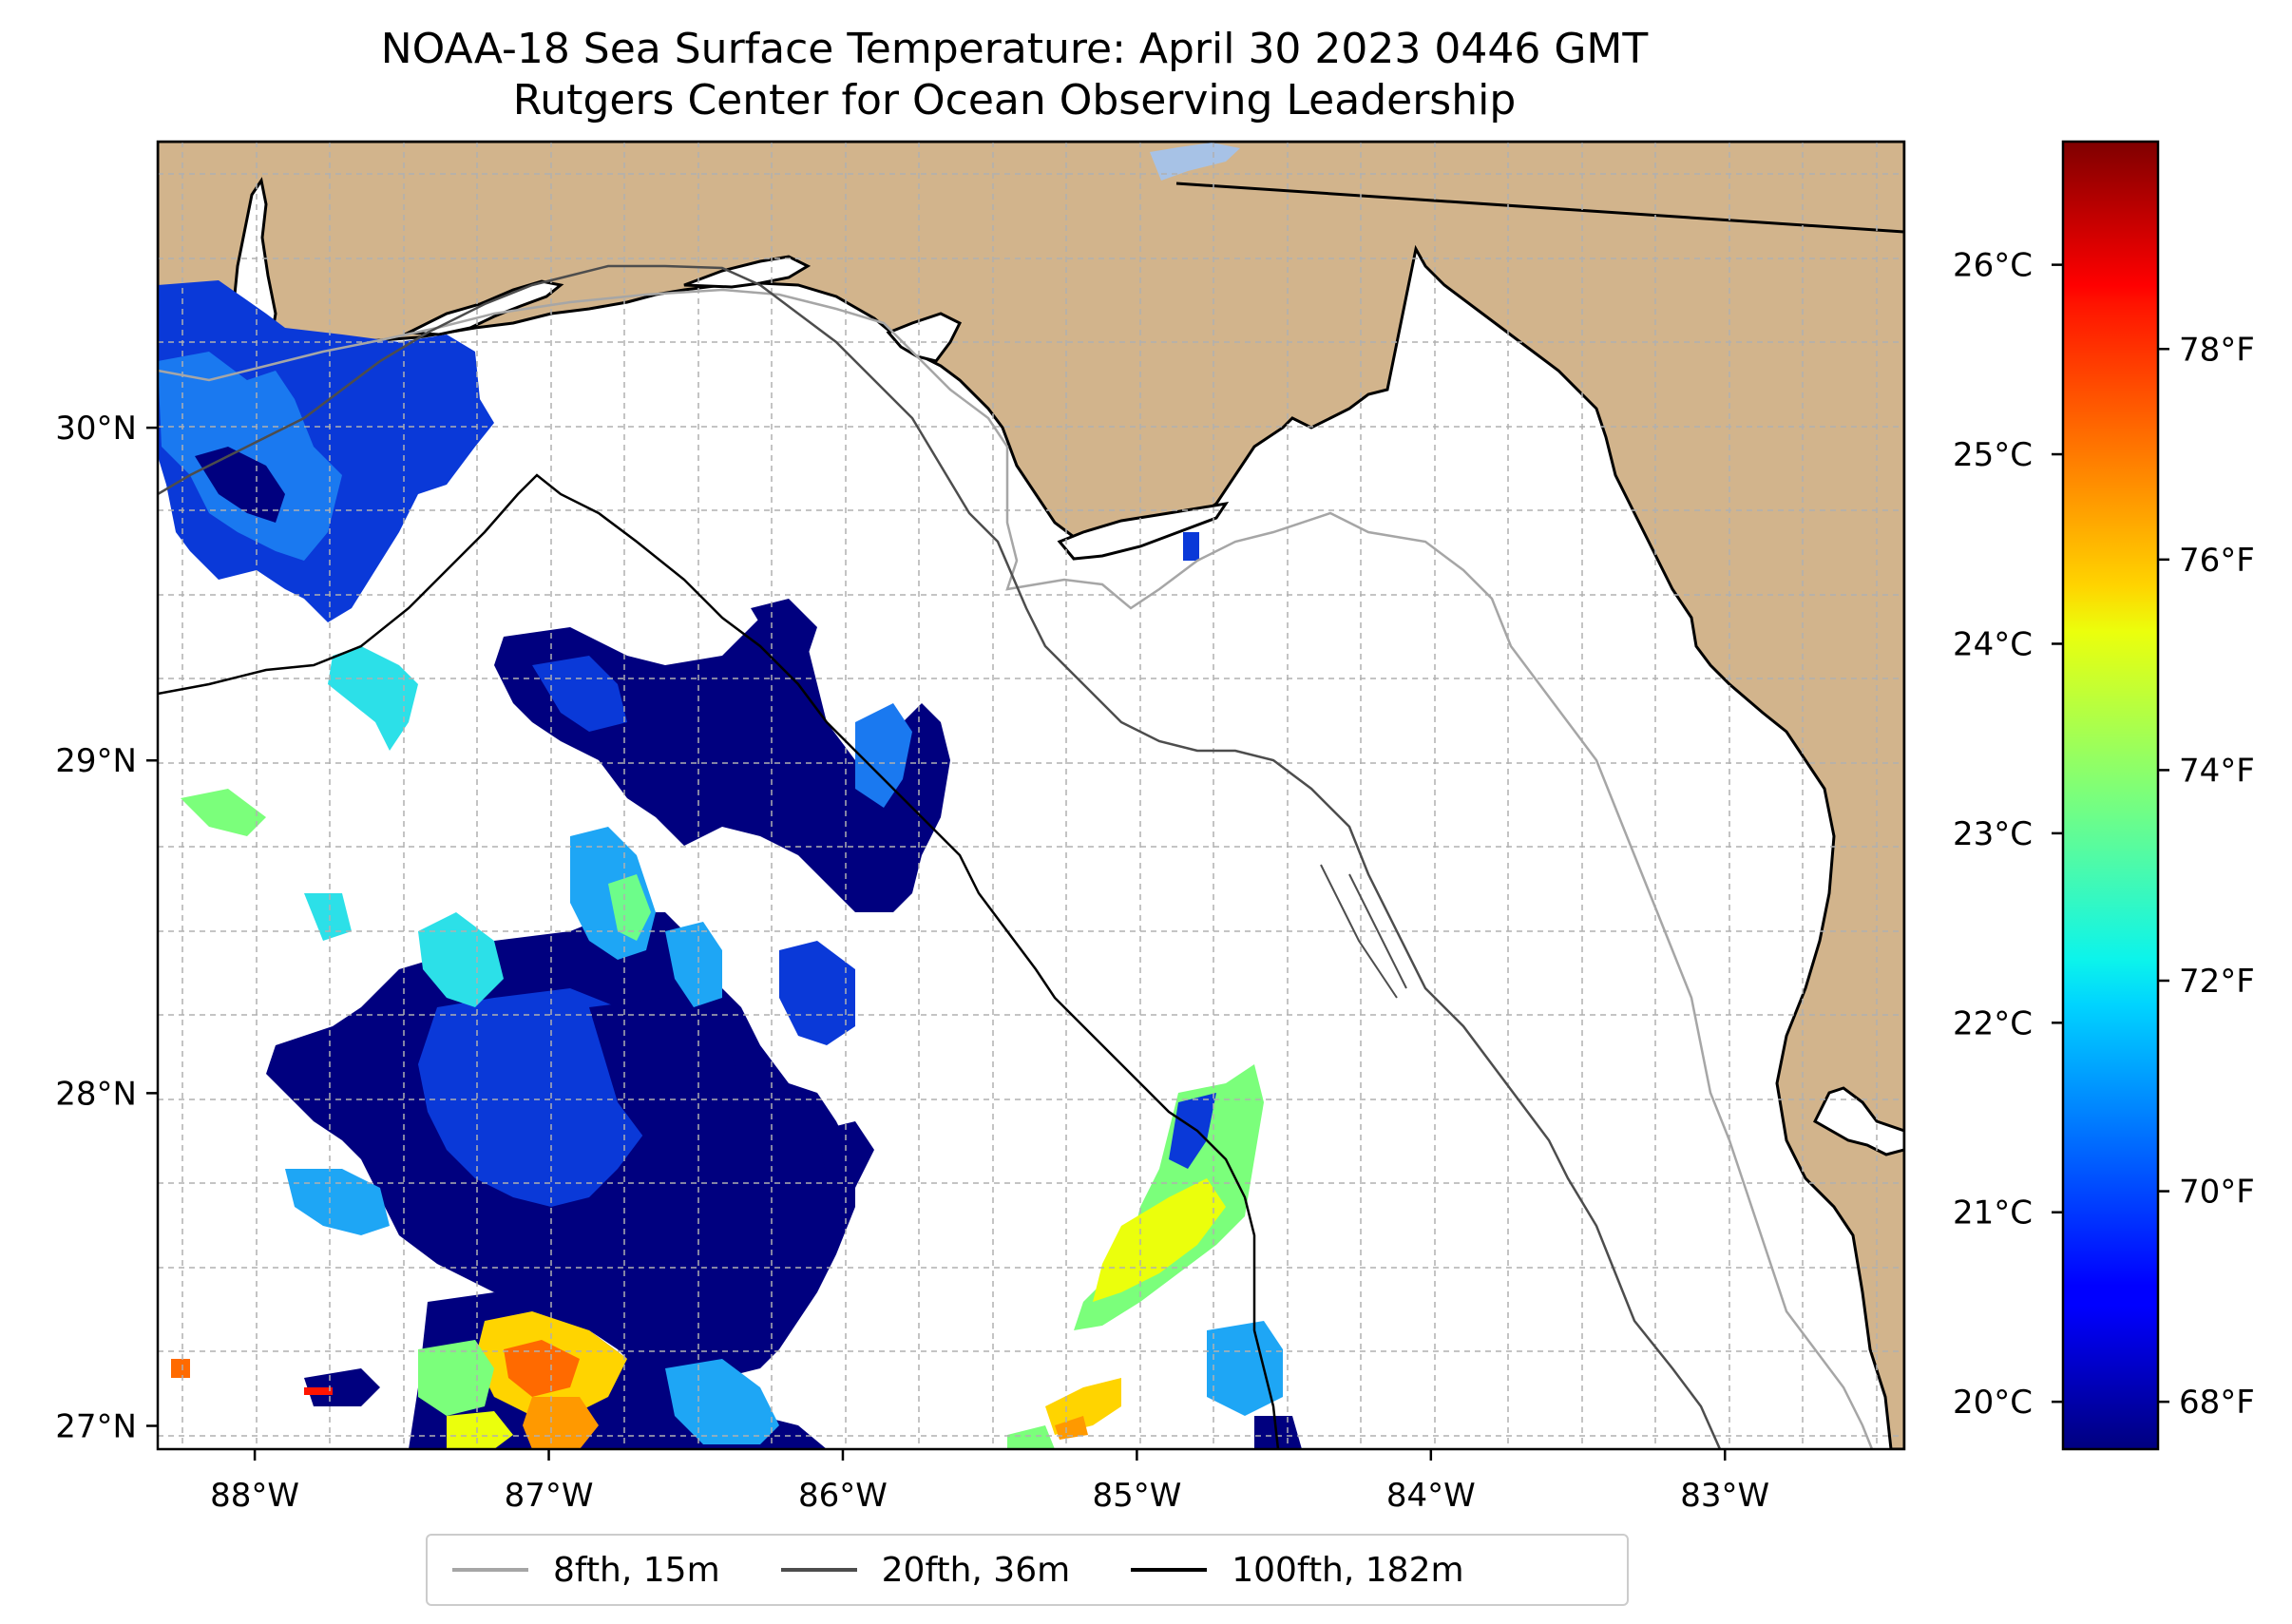 The image size is (2292, 1624). Describe the element at coordinates (1539, 208) in the screenshot. I see `state-boundary` at that location.